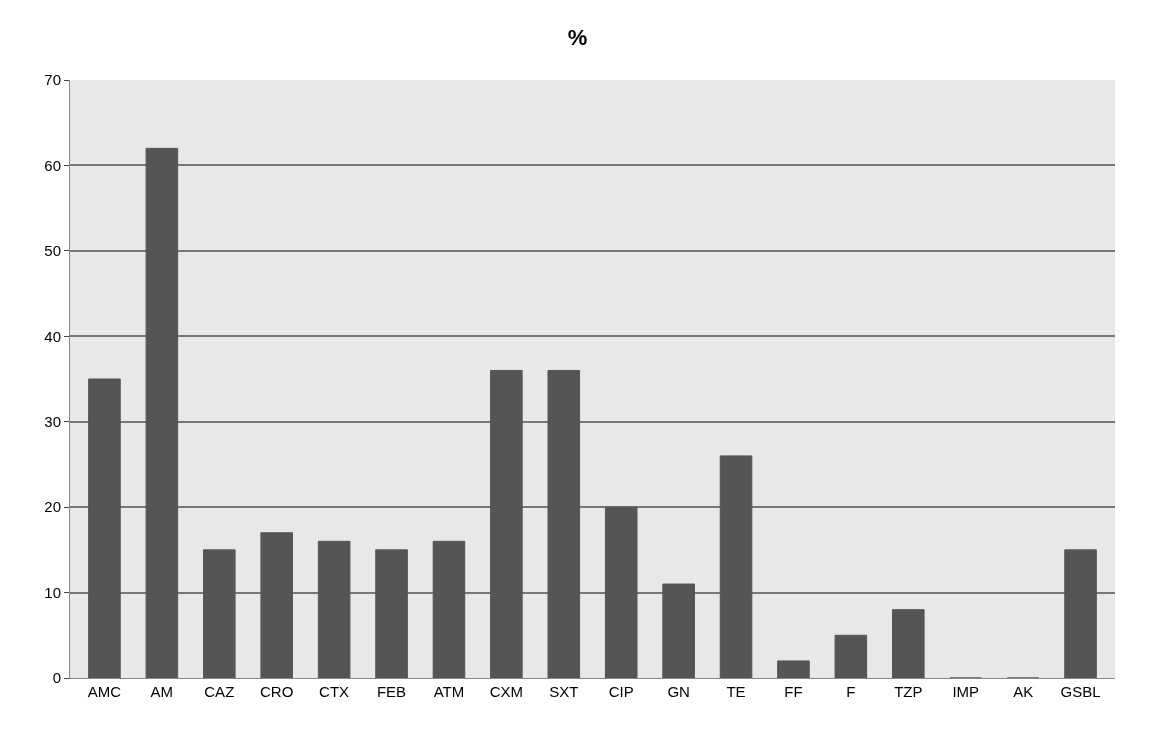  Describe the element at coordinates (577, 37) in the screenshot. I see `chart-title: %` at that location.